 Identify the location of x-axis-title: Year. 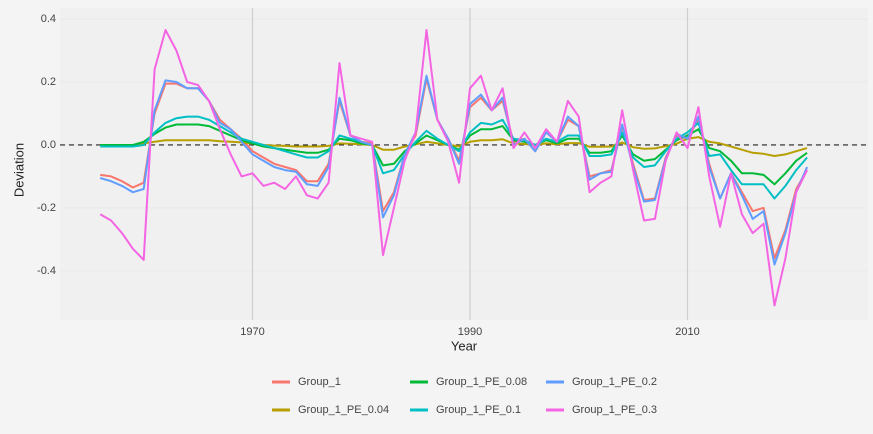
(464, 345).